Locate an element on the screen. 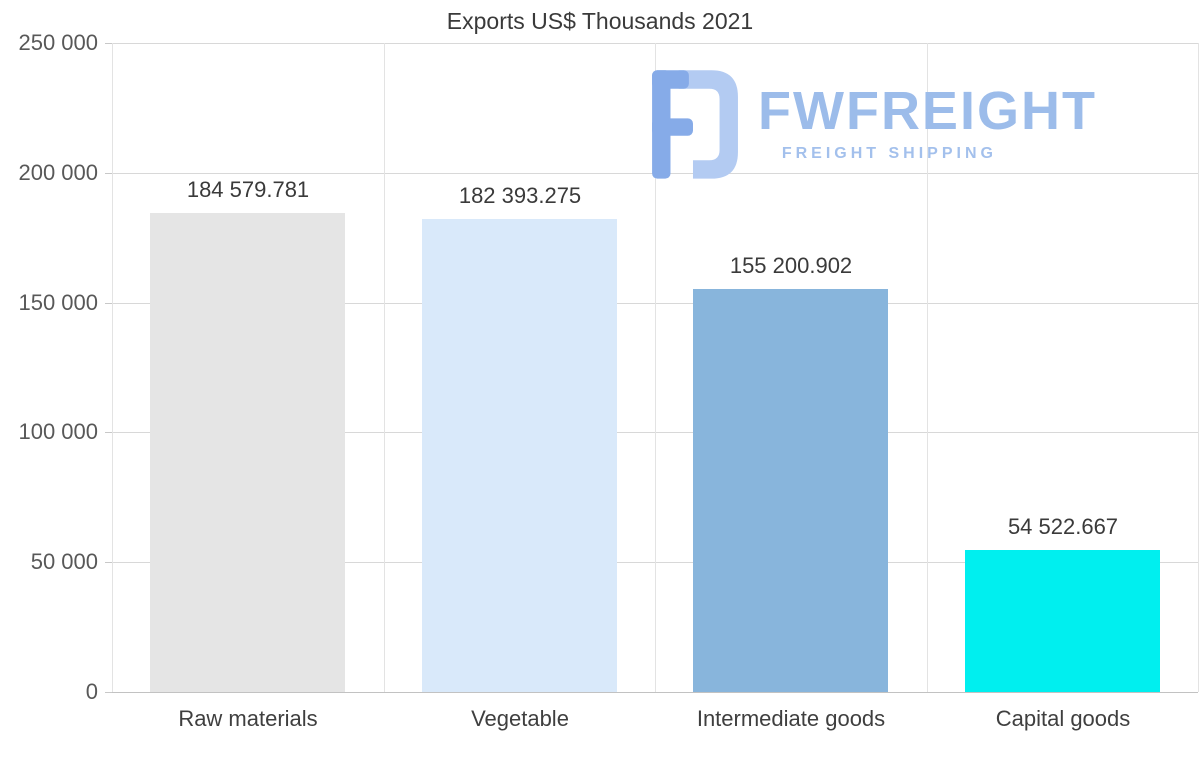  x-axis-category-label: Intermediate goods is located at coordinates (791, 718).